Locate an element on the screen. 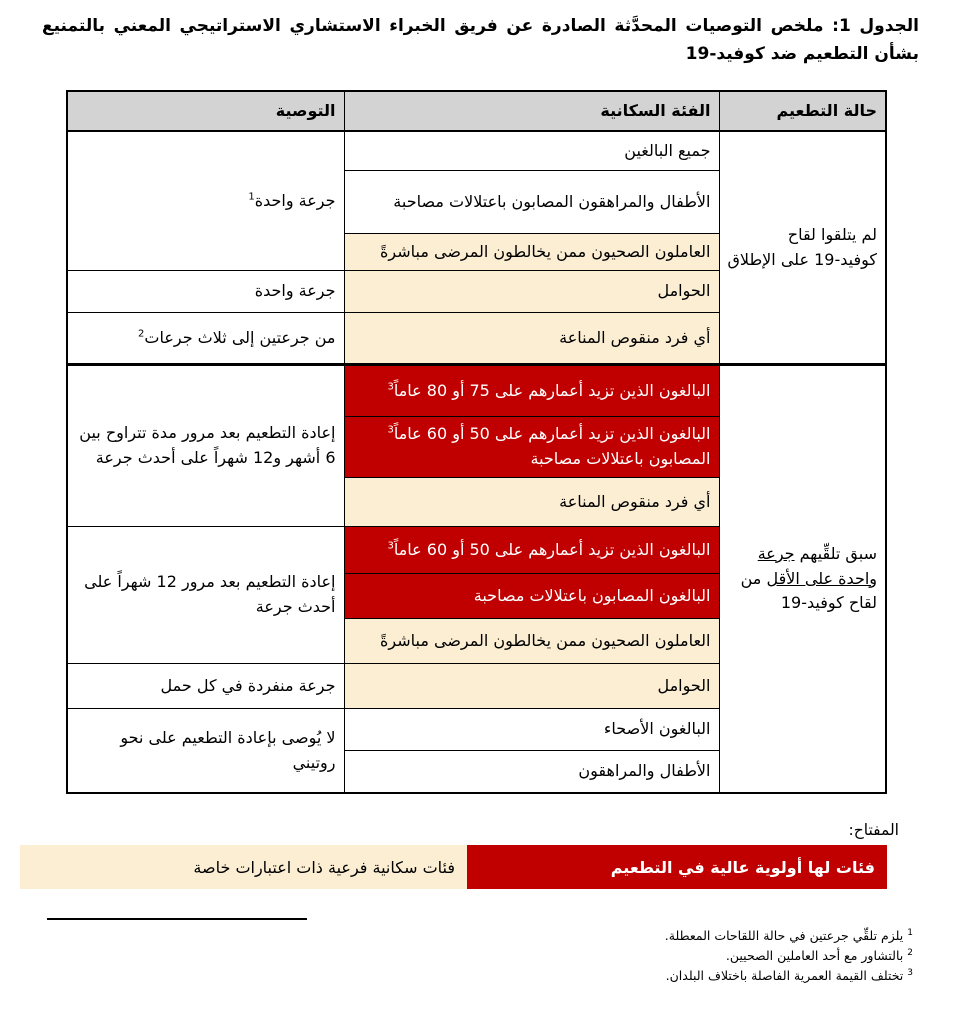  table-row: الحوامل جرعة واحدة is located at coordinates (476, 292).